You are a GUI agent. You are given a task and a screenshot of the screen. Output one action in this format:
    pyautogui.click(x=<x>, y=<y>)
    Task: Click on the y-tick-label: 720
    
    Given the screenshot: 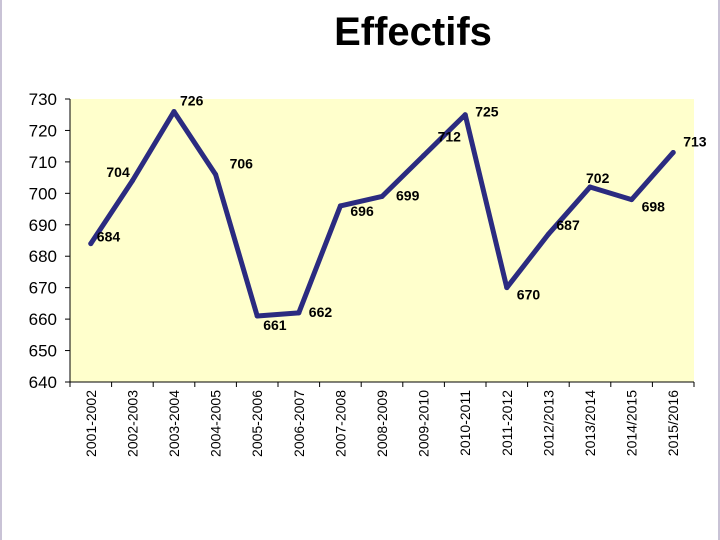 What is the action you would take?
    pyautogui.click(x=43, y=130)
    